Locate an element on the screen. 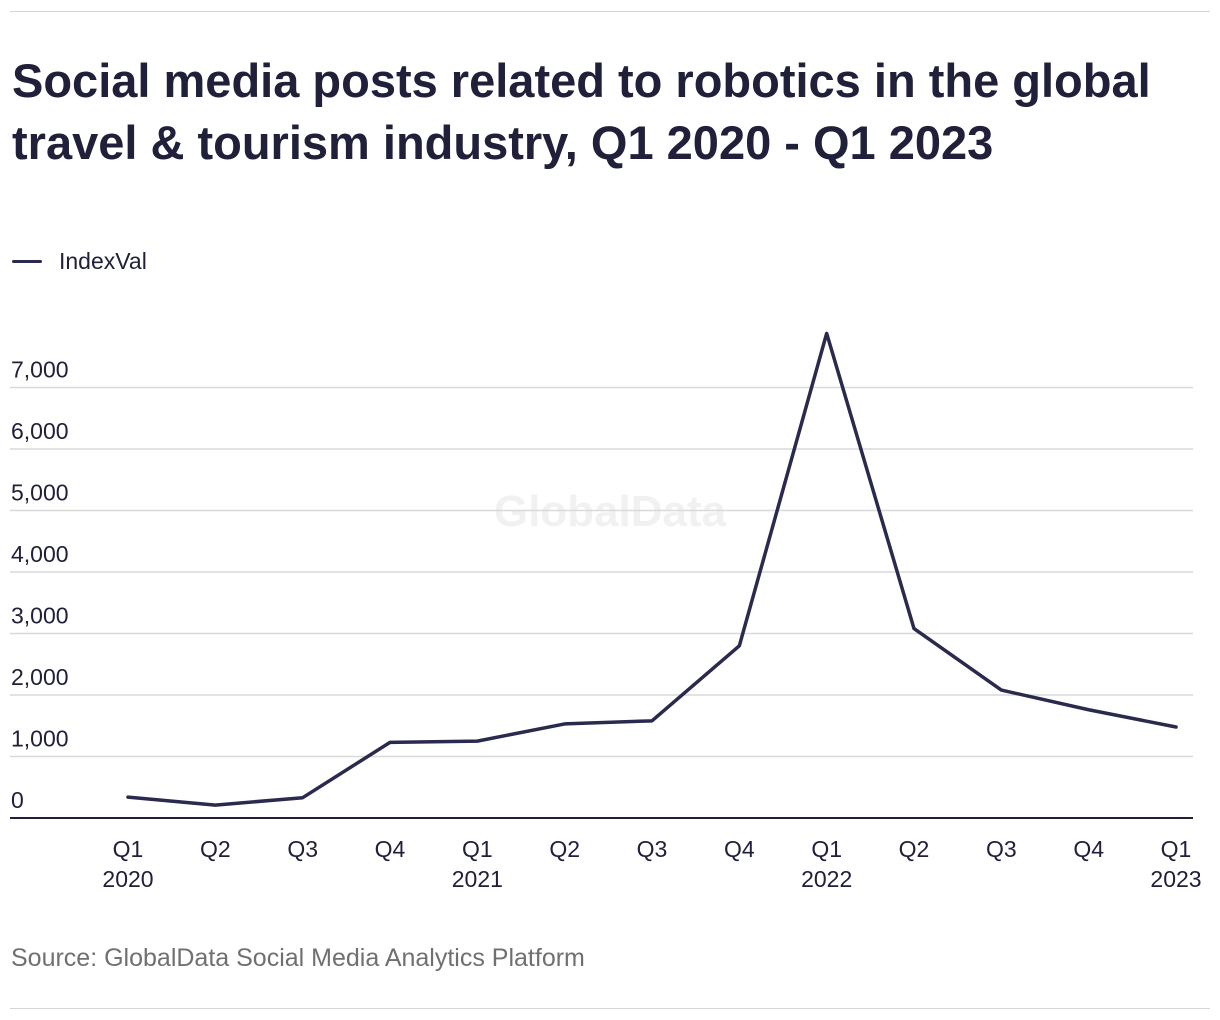 The image size is (1220, 1020). bottom-divider is located at coordinates (610, 1008).